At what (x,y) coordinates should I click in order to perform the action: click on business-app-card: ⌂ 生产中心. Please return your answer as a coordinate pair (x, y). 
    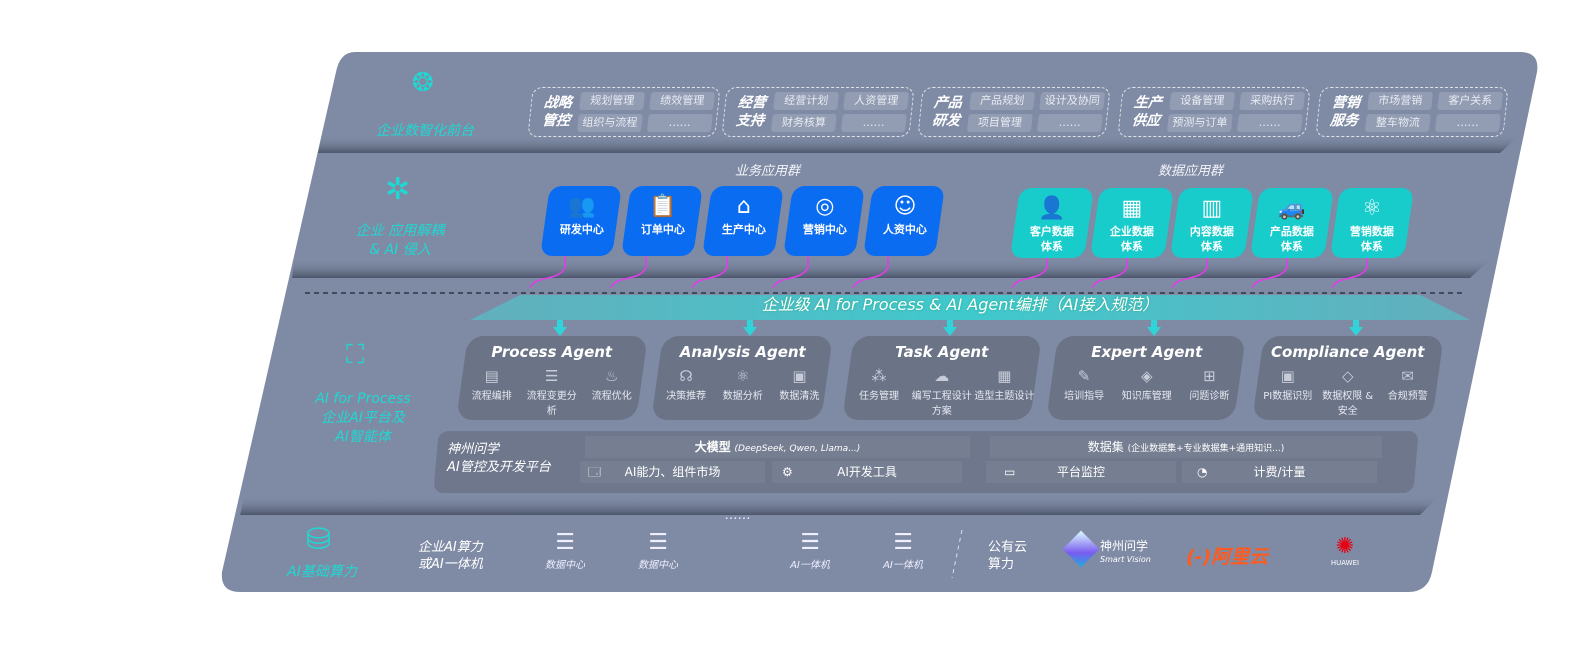
    Looking at the image, I should click on (743, 221).